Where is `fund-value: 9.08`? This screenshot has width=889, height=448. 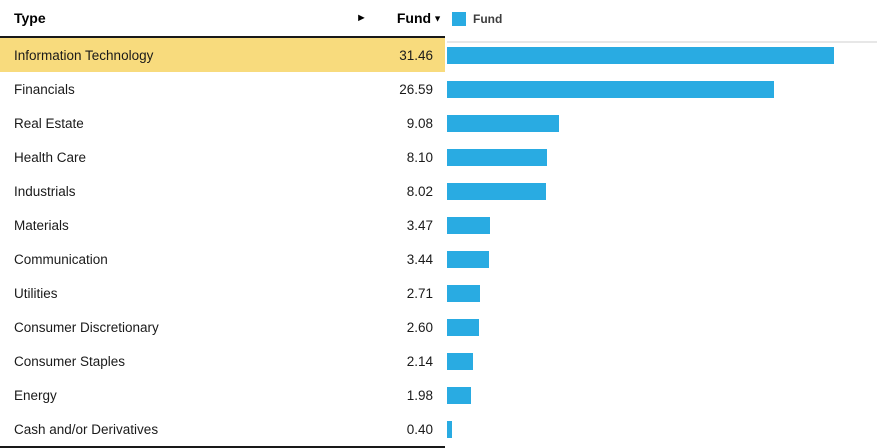
fund-value: 9.08 is located at coordinates (419, 123).